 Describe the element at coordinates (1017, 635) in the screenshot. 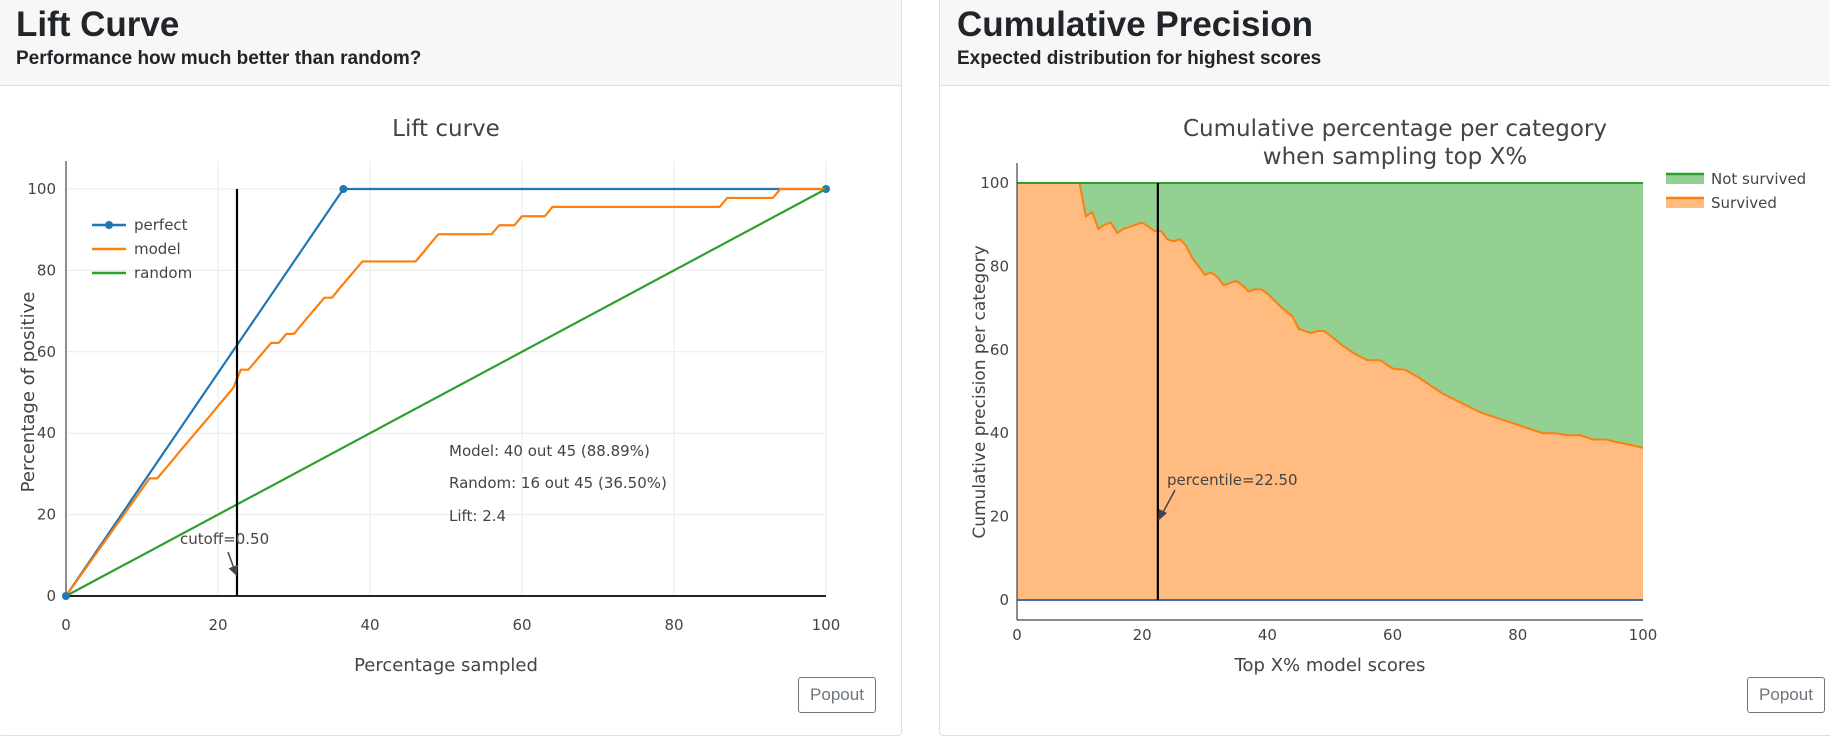

I see `cum-x-tick-label: 0` at that location.